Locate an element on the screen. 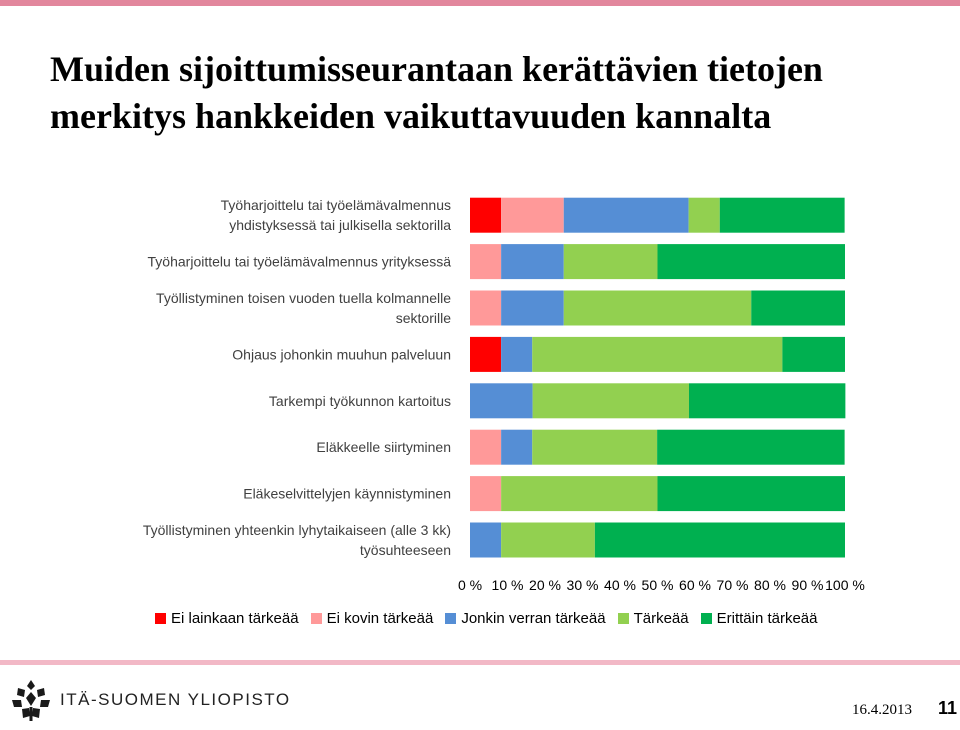 The image size is (960, 730). legend-item-5: Erittäin tärkeää is located at coordinates (759, 618).